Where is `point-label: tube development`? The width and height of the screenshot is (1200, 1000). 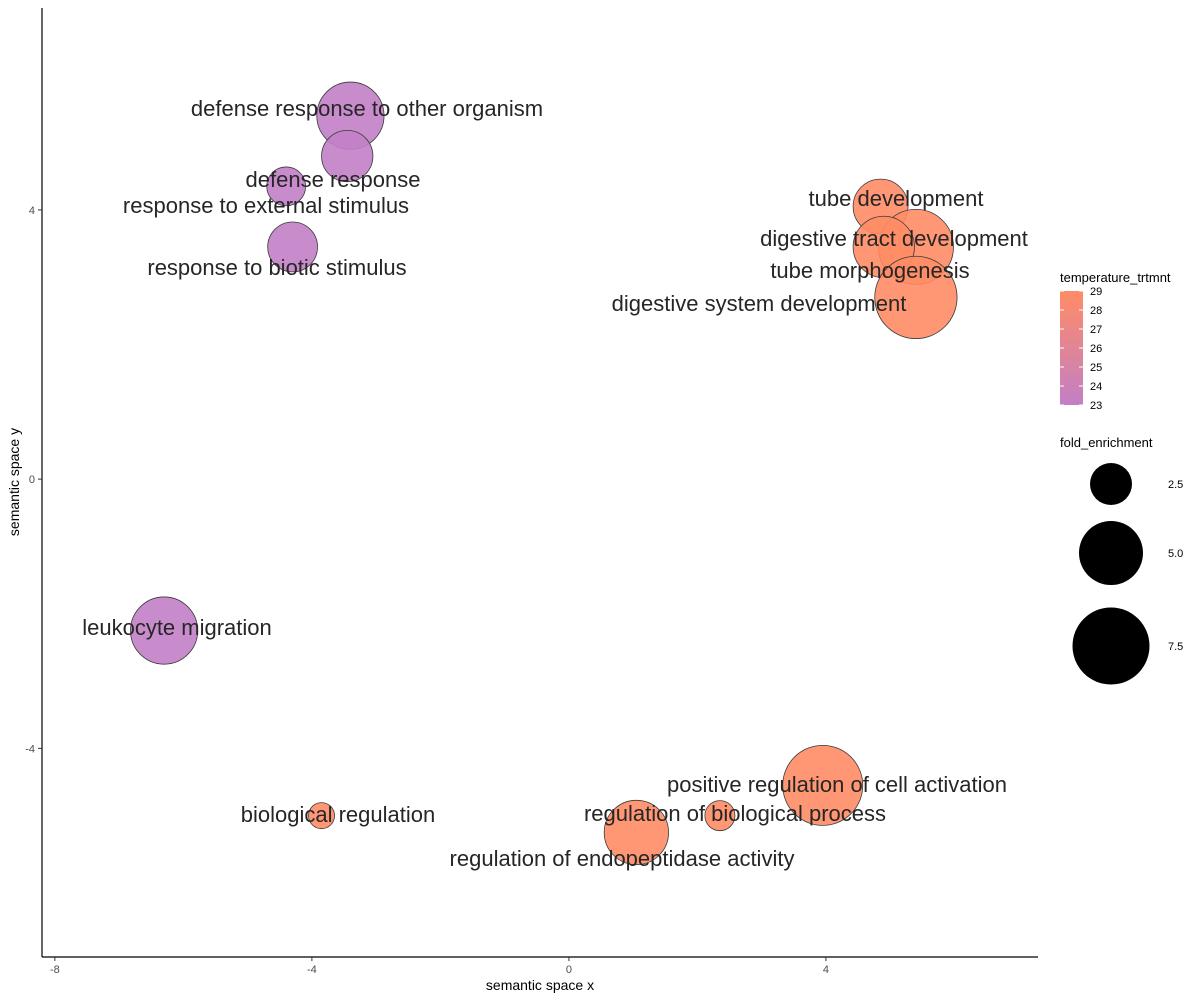
point-label: tube development is located at coordinates (896, 198).